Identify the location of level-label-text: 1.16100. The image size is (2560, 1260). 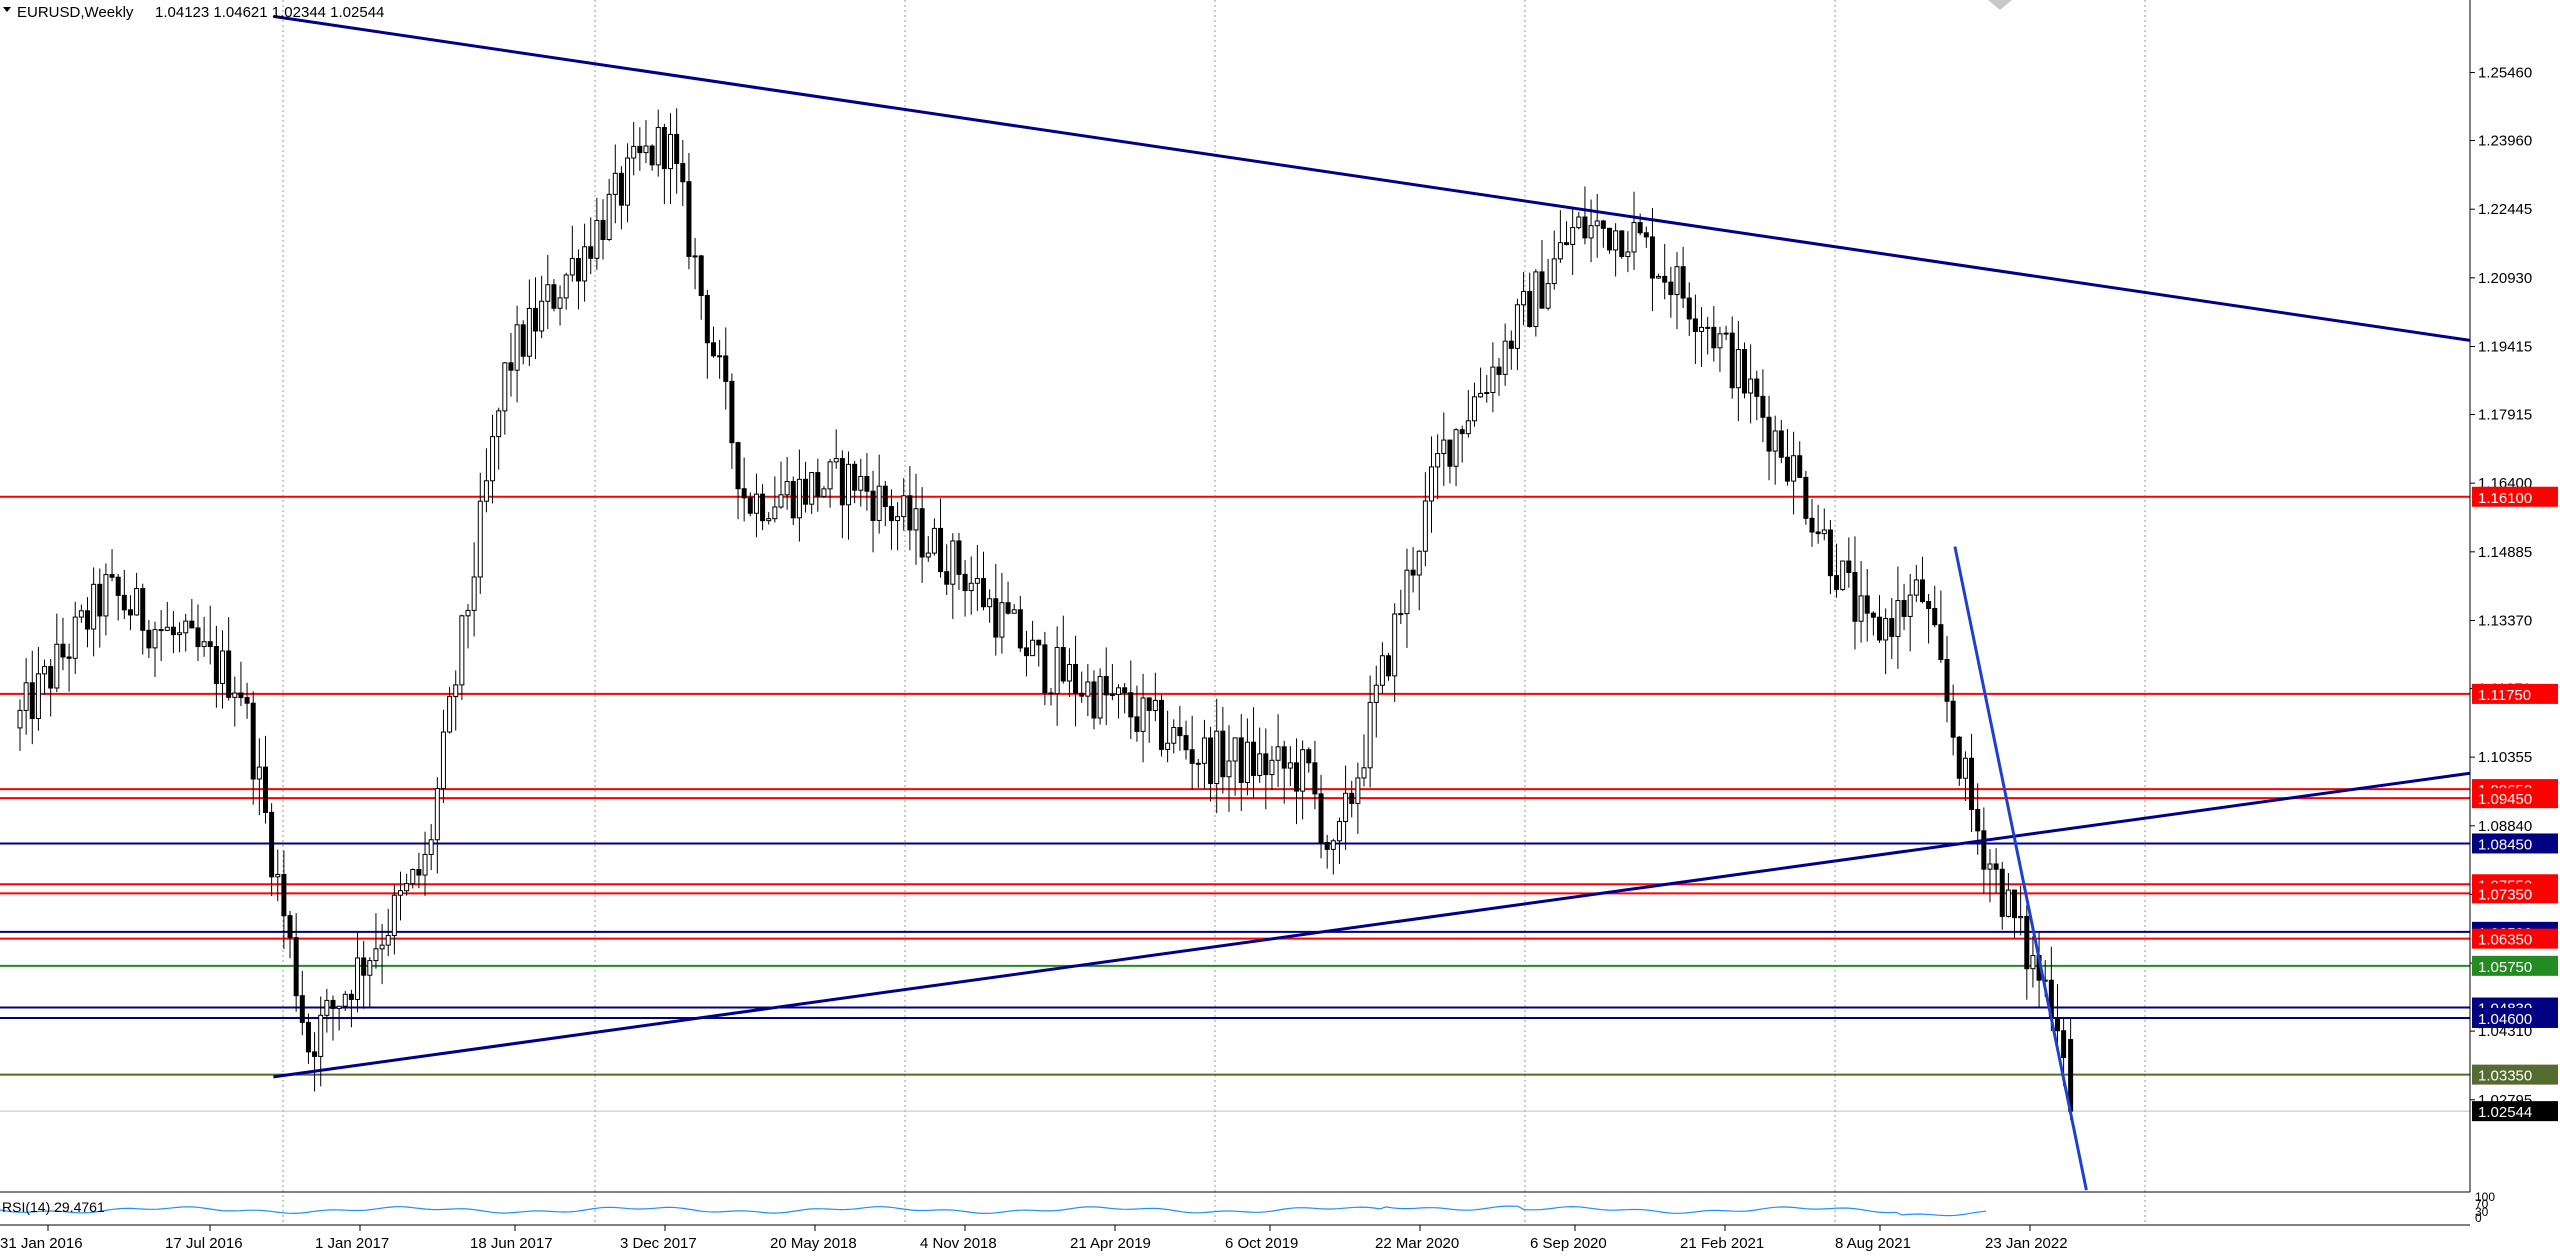
(2505, 498).